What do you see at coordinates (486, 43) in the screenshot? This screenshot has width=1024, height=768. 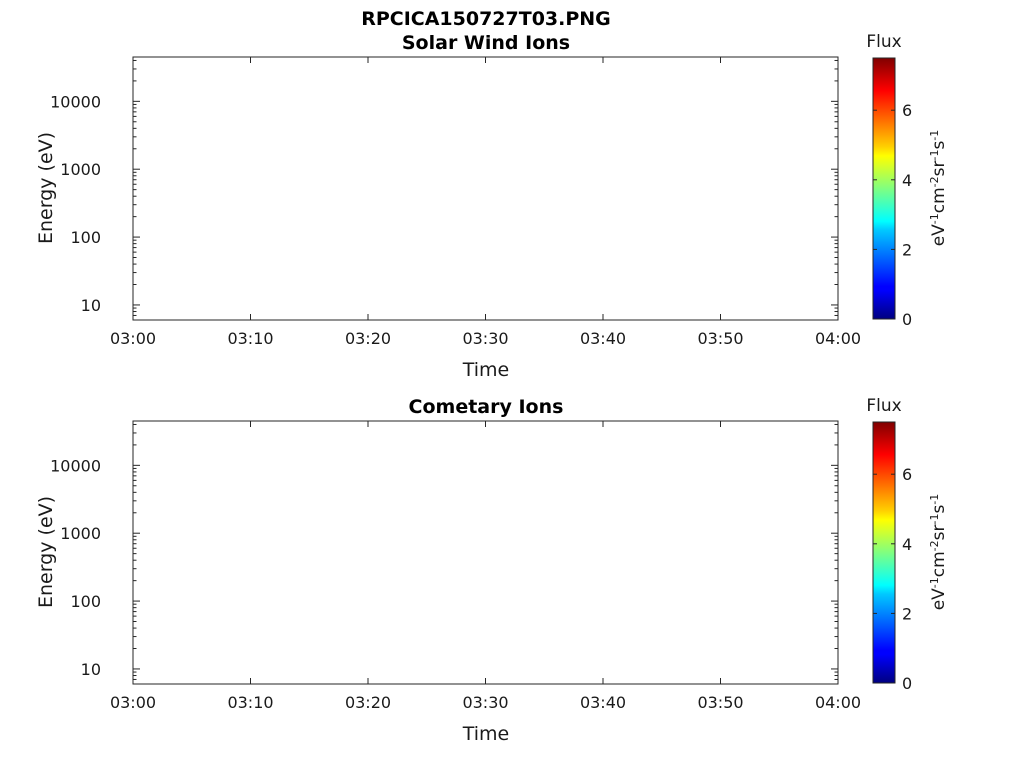 I see `panel-title: Solar Wind Ions` at bounding box center [486, 43].